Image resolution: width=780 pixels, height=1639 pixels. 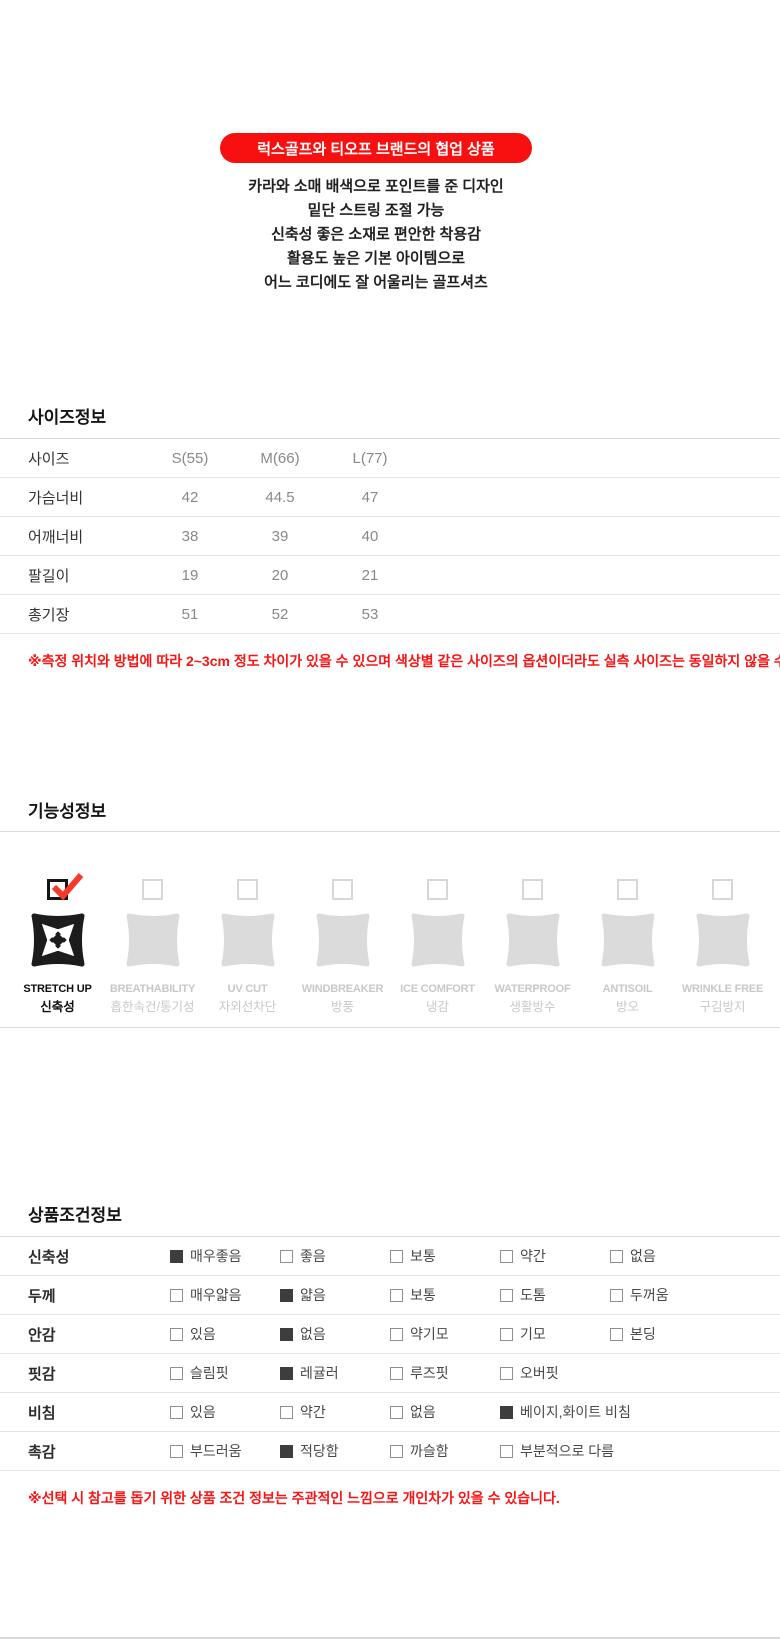 What do you see at coordinates (49, 615) in the screenshot?
I see `size-row-label: 총기장` at bounding box center [49, 615].